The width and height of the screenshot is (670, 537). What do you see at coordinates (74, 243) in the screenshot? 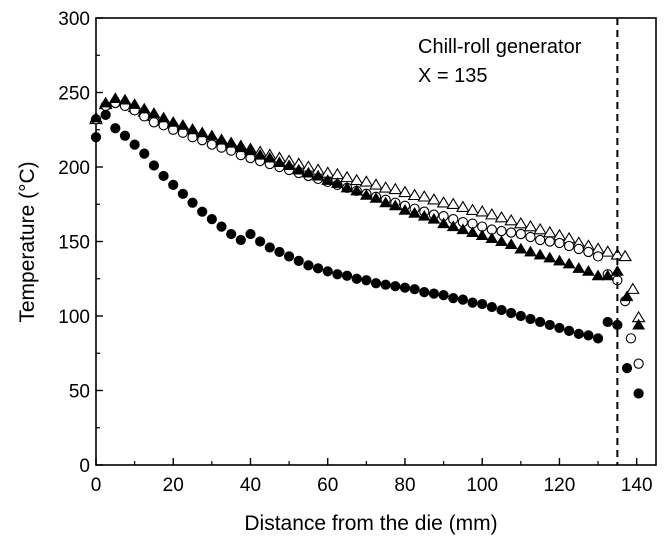
I see `y-tick-label: 150` at bounding box center [74, 243].